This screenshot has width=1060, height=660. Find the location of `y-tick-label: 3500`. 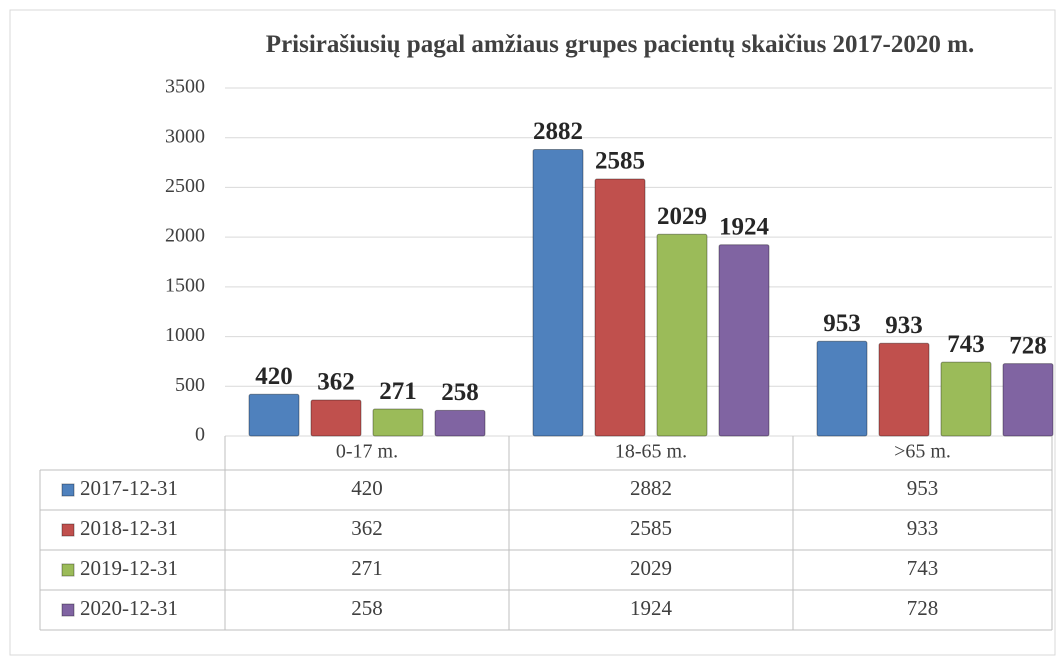

y-tick-label: 3500 is located at coordinates (185, 87).